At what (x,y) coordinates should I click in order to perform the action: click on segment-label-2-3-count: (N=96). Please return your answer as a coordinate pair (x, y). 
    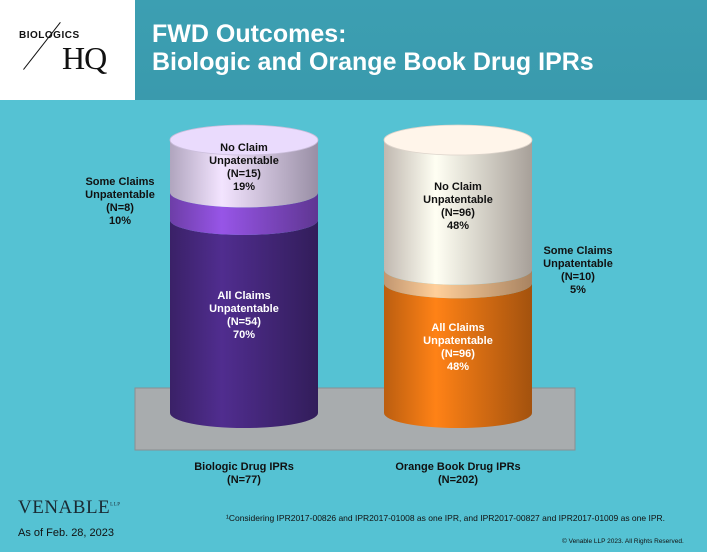
    Looking at the image, I should click on (458, 212).